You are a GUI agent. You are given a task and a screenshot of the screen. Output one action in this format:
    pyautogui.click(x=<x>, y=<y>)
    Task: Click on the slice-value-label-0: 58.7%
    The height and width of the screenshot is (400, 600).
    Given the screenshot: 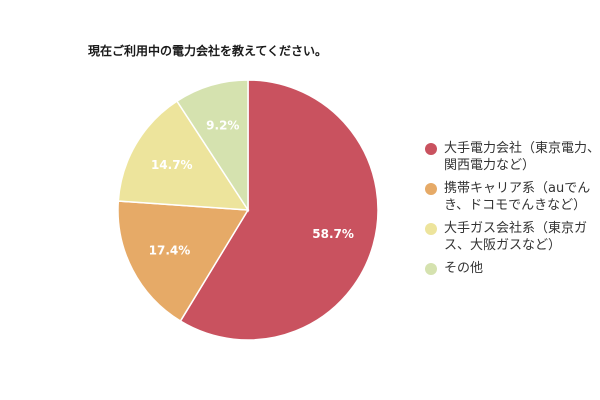 What is the action you would take?
    pyautogui.click(x=333, y=234)
    